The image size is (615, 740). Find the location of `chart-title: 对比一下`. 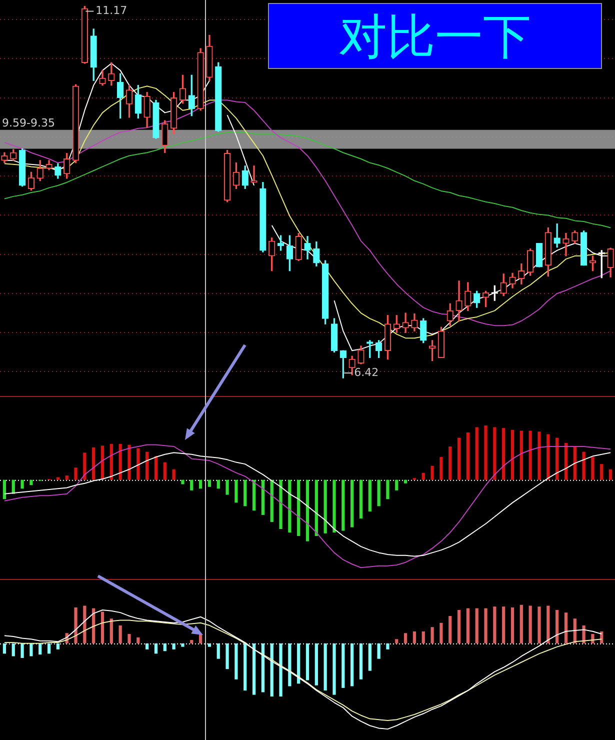

chart-title: 对比一下 is located at coordinates (435, 36).